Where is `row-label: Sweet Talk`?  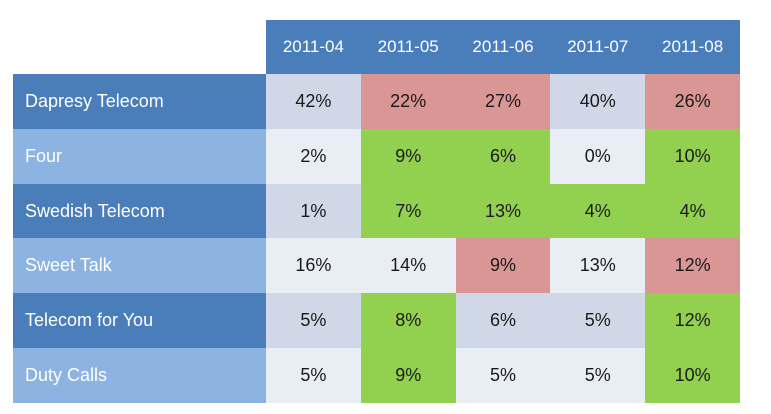 row-label: Sweet Talk is located at coordinates (139, 266).